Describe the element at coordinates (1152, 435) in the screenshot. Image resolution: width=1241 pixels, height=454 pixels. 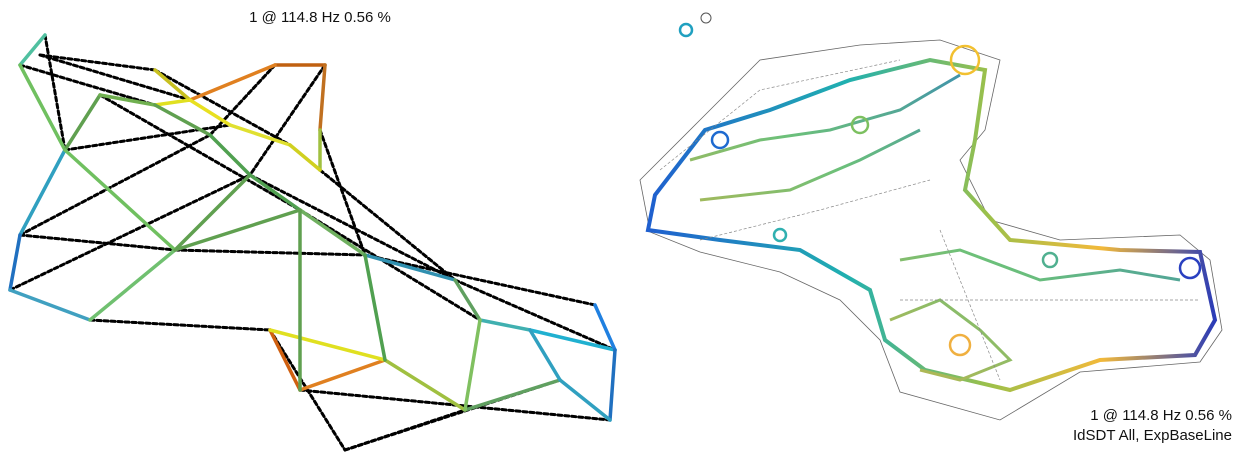
I see `view-label: IdSDT All, ExpBaseLine` at that location.